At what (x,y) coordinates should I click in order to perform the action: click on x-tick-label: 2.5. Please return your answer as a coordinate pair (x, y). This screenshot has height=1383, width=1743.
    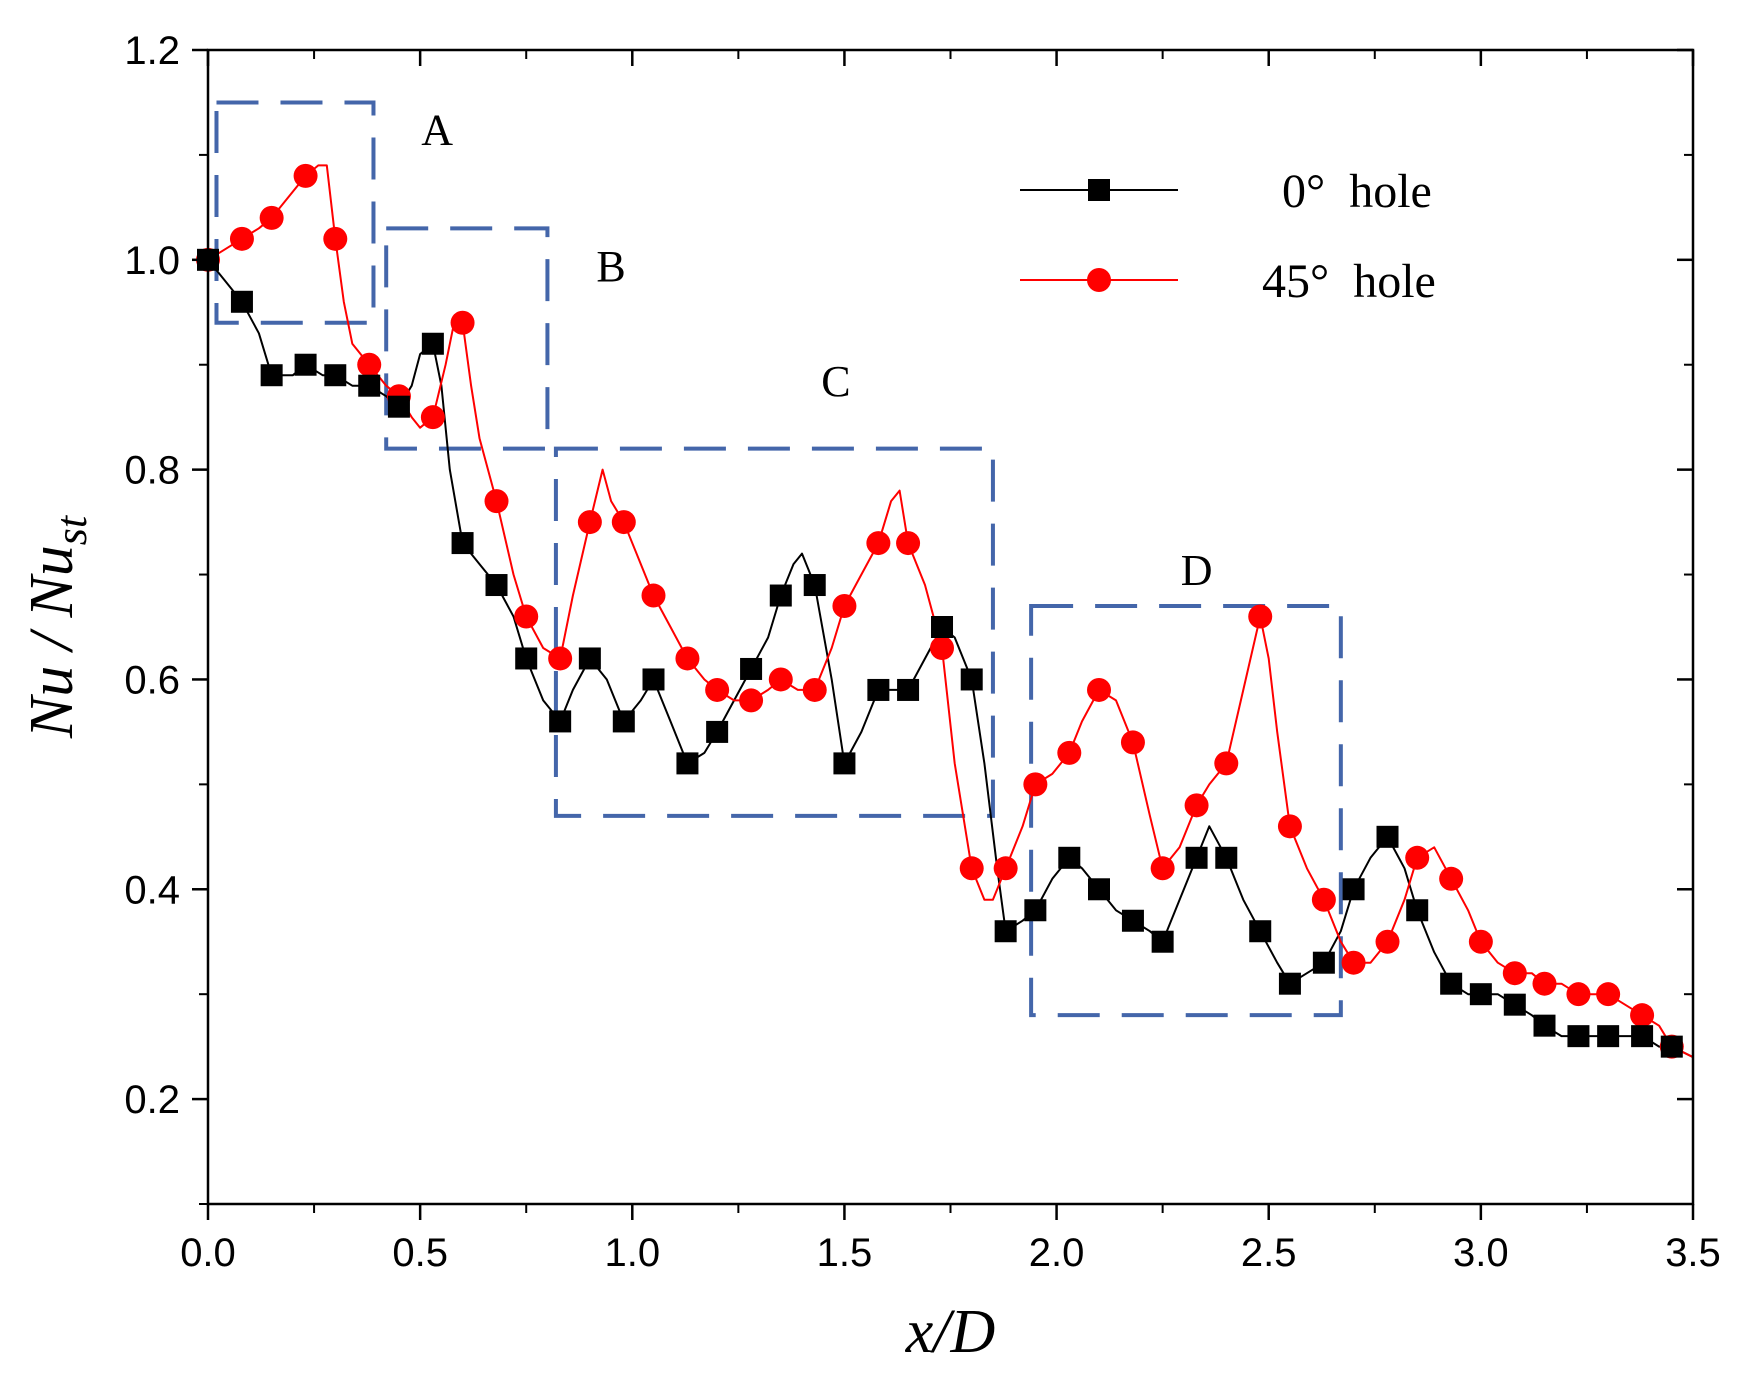
    Looking at the image, I should click on (1269, 1253).